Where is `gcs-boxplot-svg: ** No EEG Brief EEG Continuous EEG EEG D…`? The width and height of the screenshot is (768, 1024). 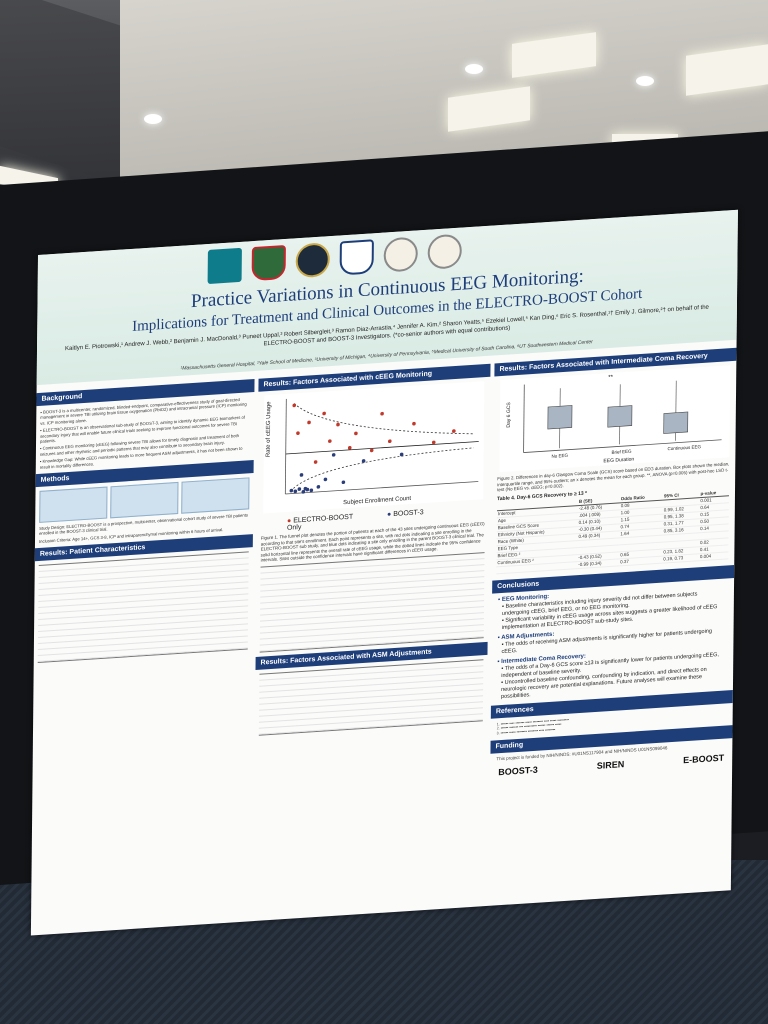 gcs-boxplot-svg: ** No EEG Brief EEG Continuous EEG EEG D… is located at coordinates (614, 419).